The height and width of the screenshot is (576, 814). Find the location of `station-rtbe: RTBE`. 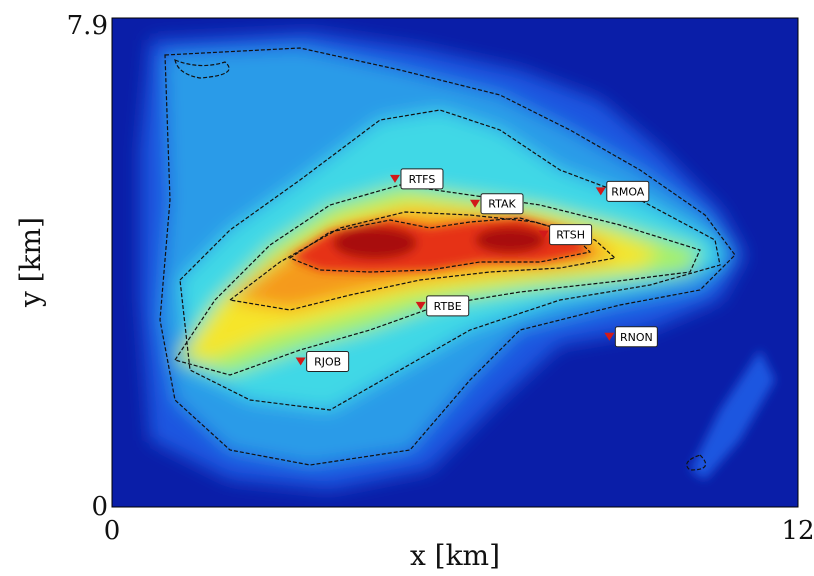

station-rtbe: RTBE is located at coordinates (442, 306).